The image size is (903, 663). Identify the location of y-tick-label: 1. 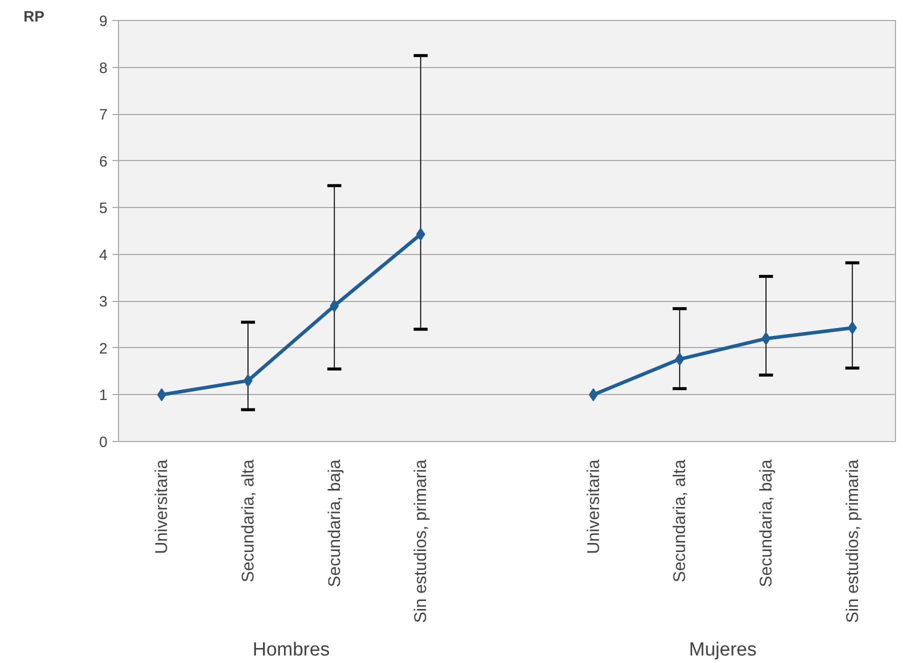
(103, 395).